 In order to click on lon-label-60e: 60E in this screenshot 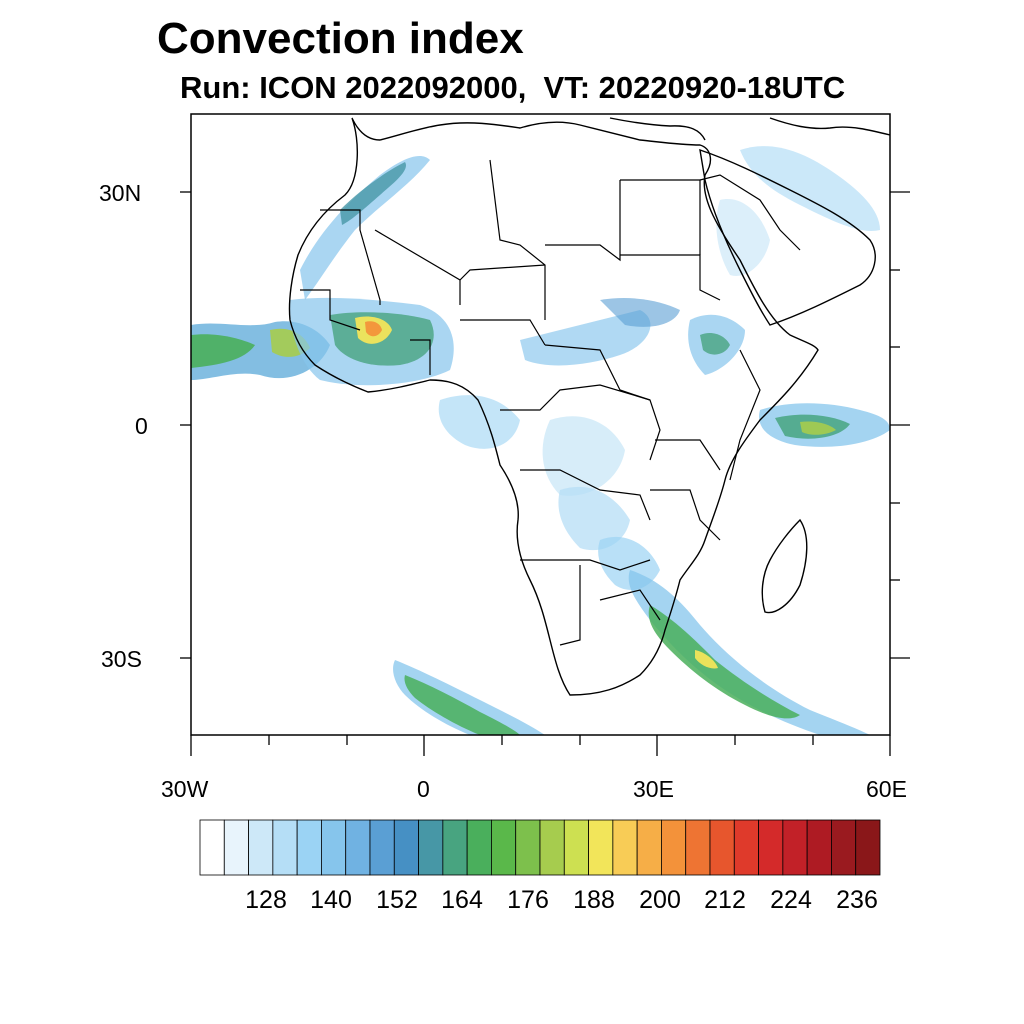, I will do `click(886, 789)`.